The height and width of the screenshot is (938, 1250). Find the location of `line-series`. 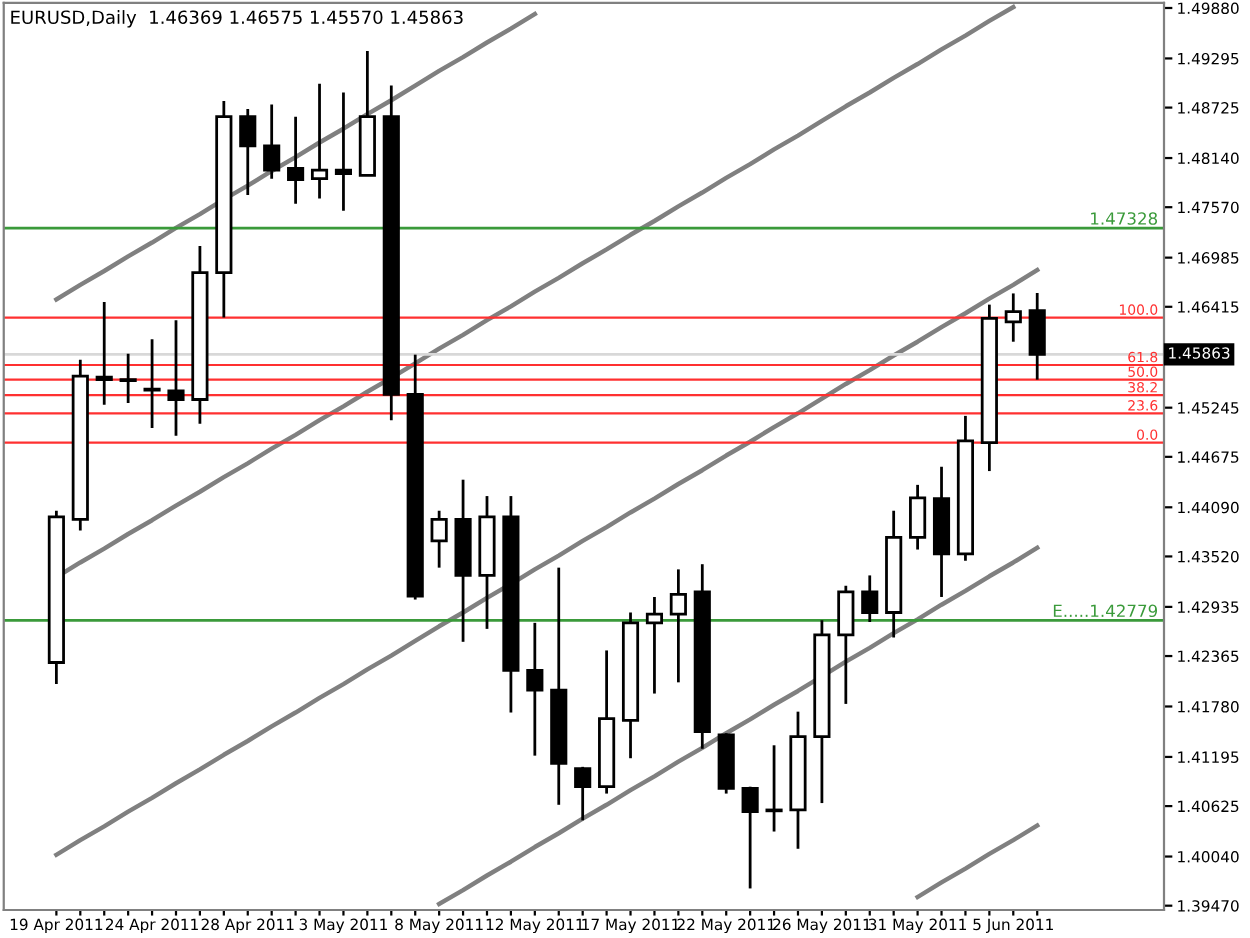

line-series is located at coordinates (977, 861).